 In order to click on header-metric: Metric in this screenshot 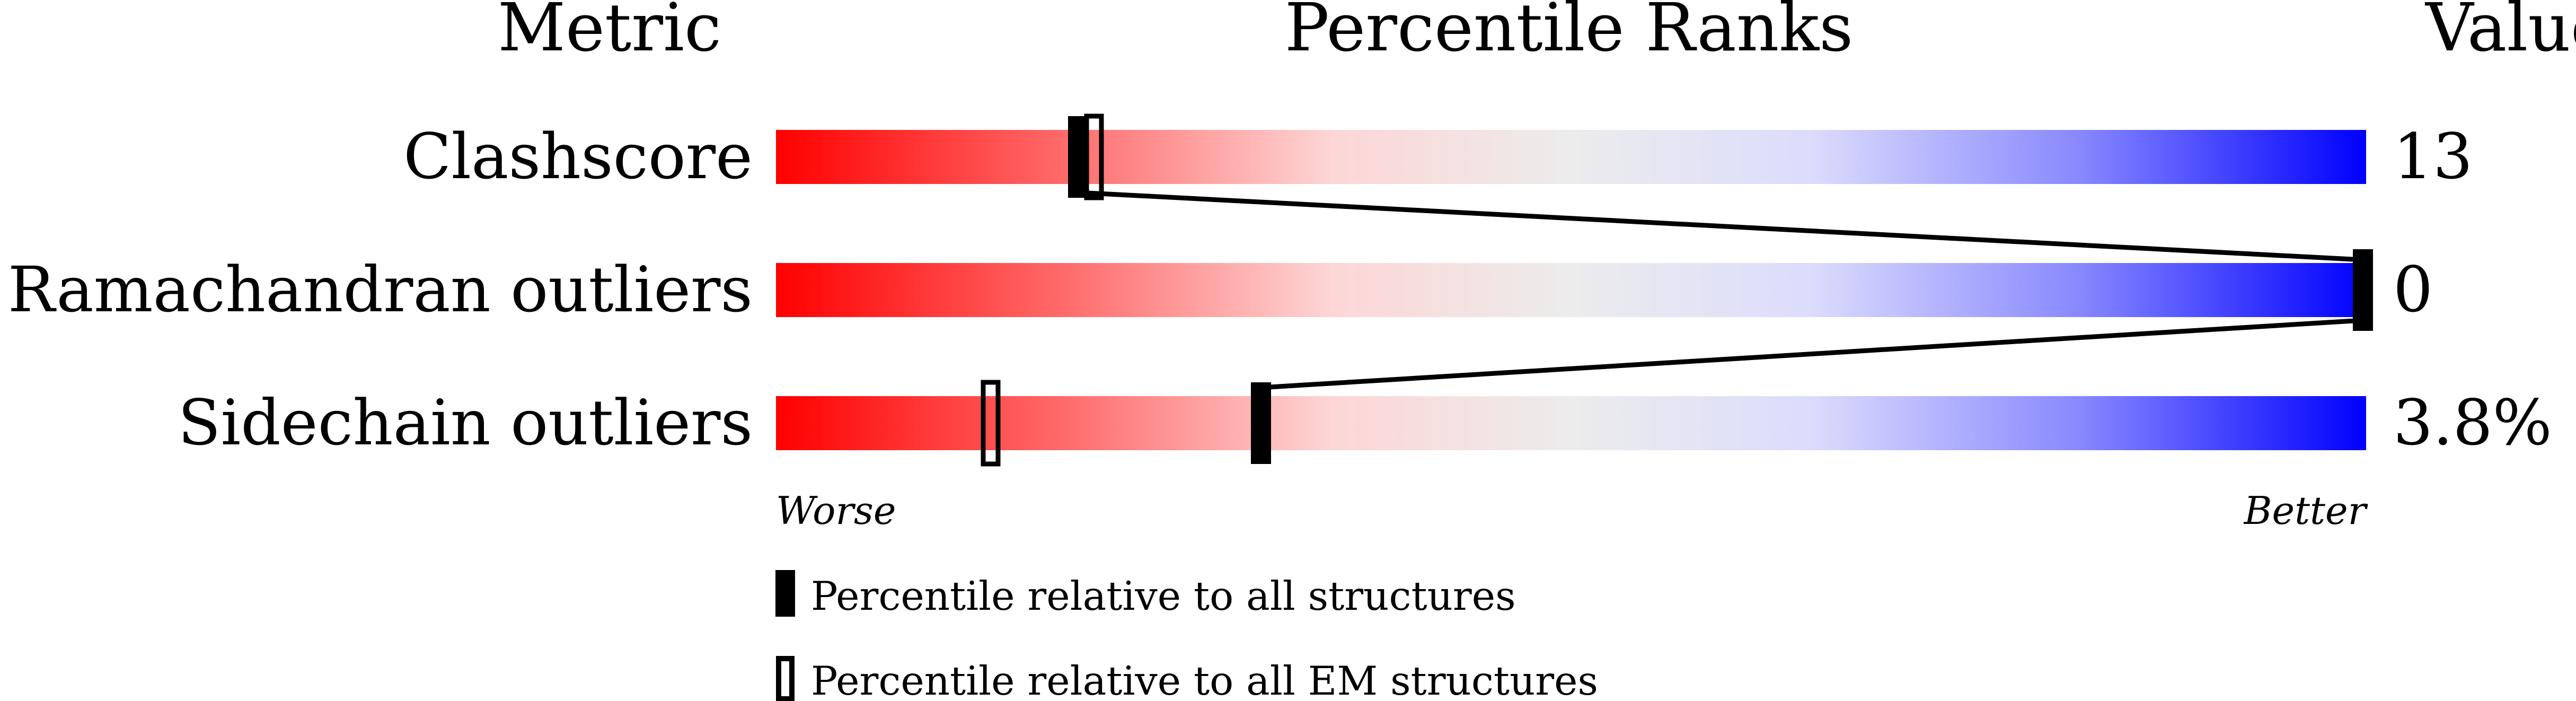, I will do `click(609, 33)`.